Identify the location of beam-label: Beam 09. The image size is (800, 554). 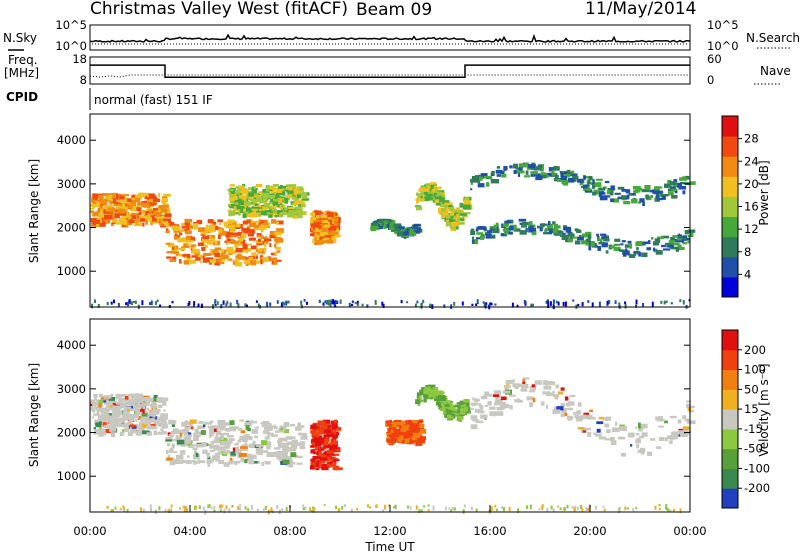
(394, 10).